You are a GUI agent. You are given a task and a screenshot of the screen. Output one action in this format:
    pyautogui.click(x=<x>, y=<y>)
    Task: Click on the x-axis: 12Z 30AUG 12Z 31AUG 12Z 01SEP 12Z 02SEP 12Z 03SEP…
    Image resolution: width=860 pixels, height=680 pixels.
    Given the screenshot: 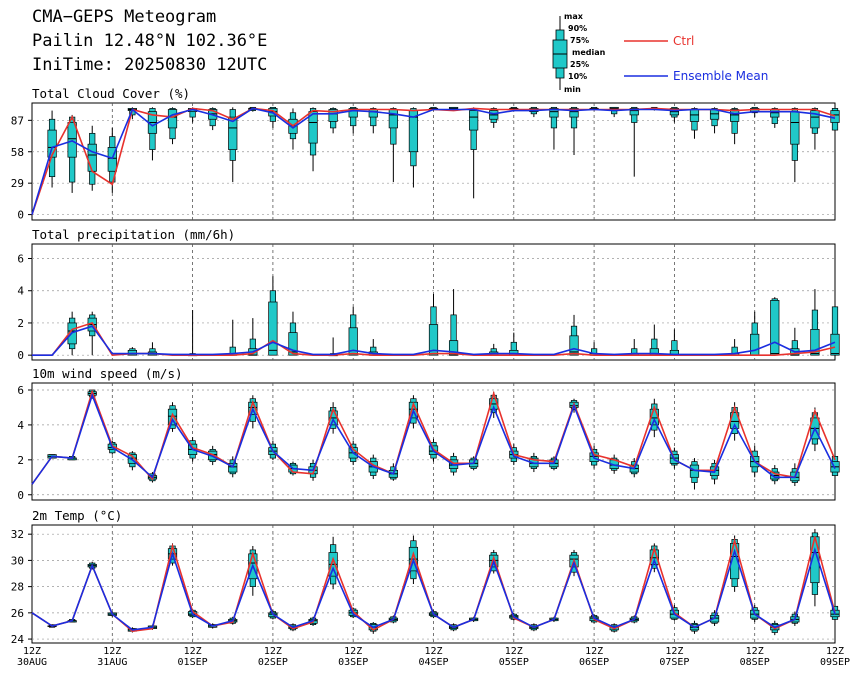 What is the action you would take?
    pyautogui.click(x=430, y=661)
    